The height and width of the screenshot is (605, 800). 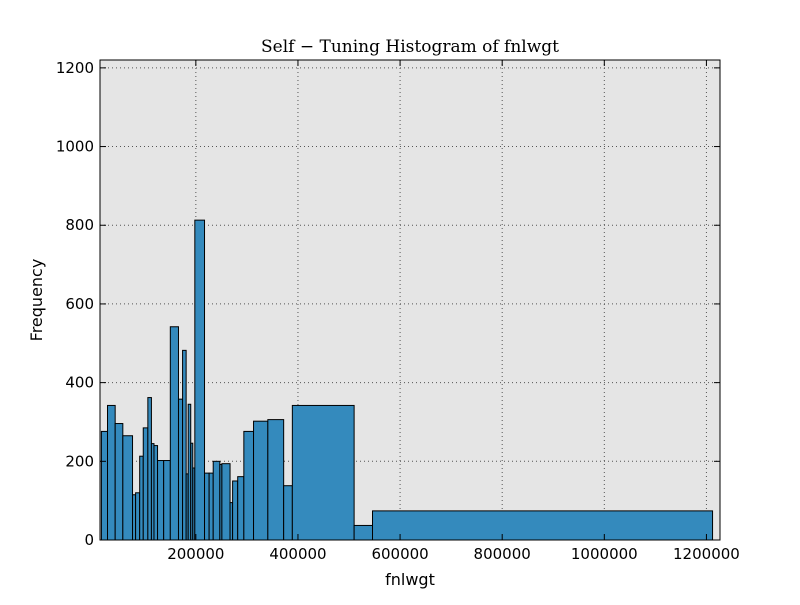 What do you see at coordinates (89, 540) in the screenshot?
I see `y-tick-label: 0` at bounding box center [89, 540].